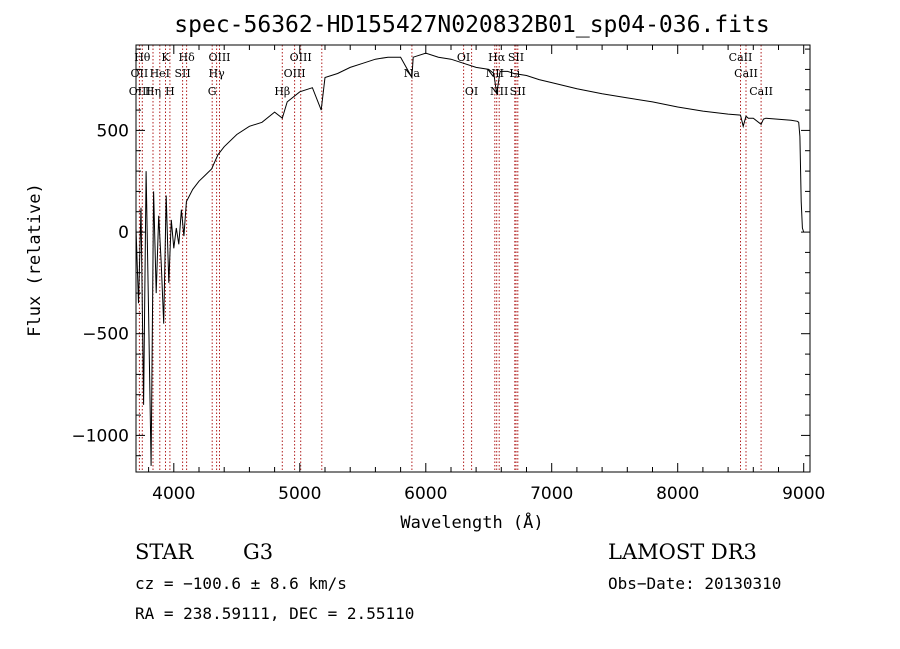 This screenshot has height=649, width=900. What do you see at coordinates (497, 57) in the screenshot?
I see `spectral-line-label: Hα` at bounding box center [497, 57].